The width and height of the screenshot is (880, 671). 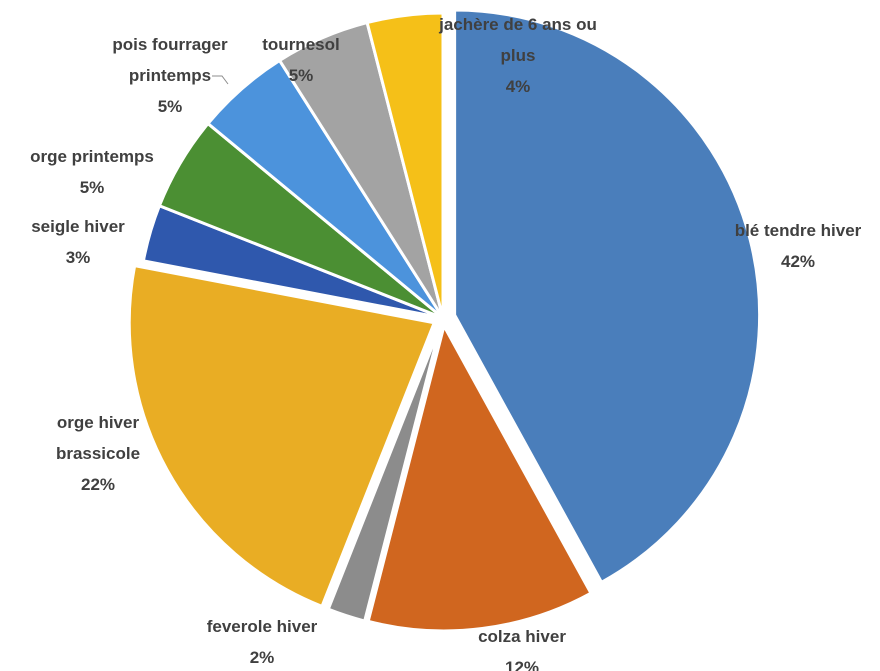 I want to click on data-label-feverole-hiver: feverole hiver 2%, so click(x=262, y=642).